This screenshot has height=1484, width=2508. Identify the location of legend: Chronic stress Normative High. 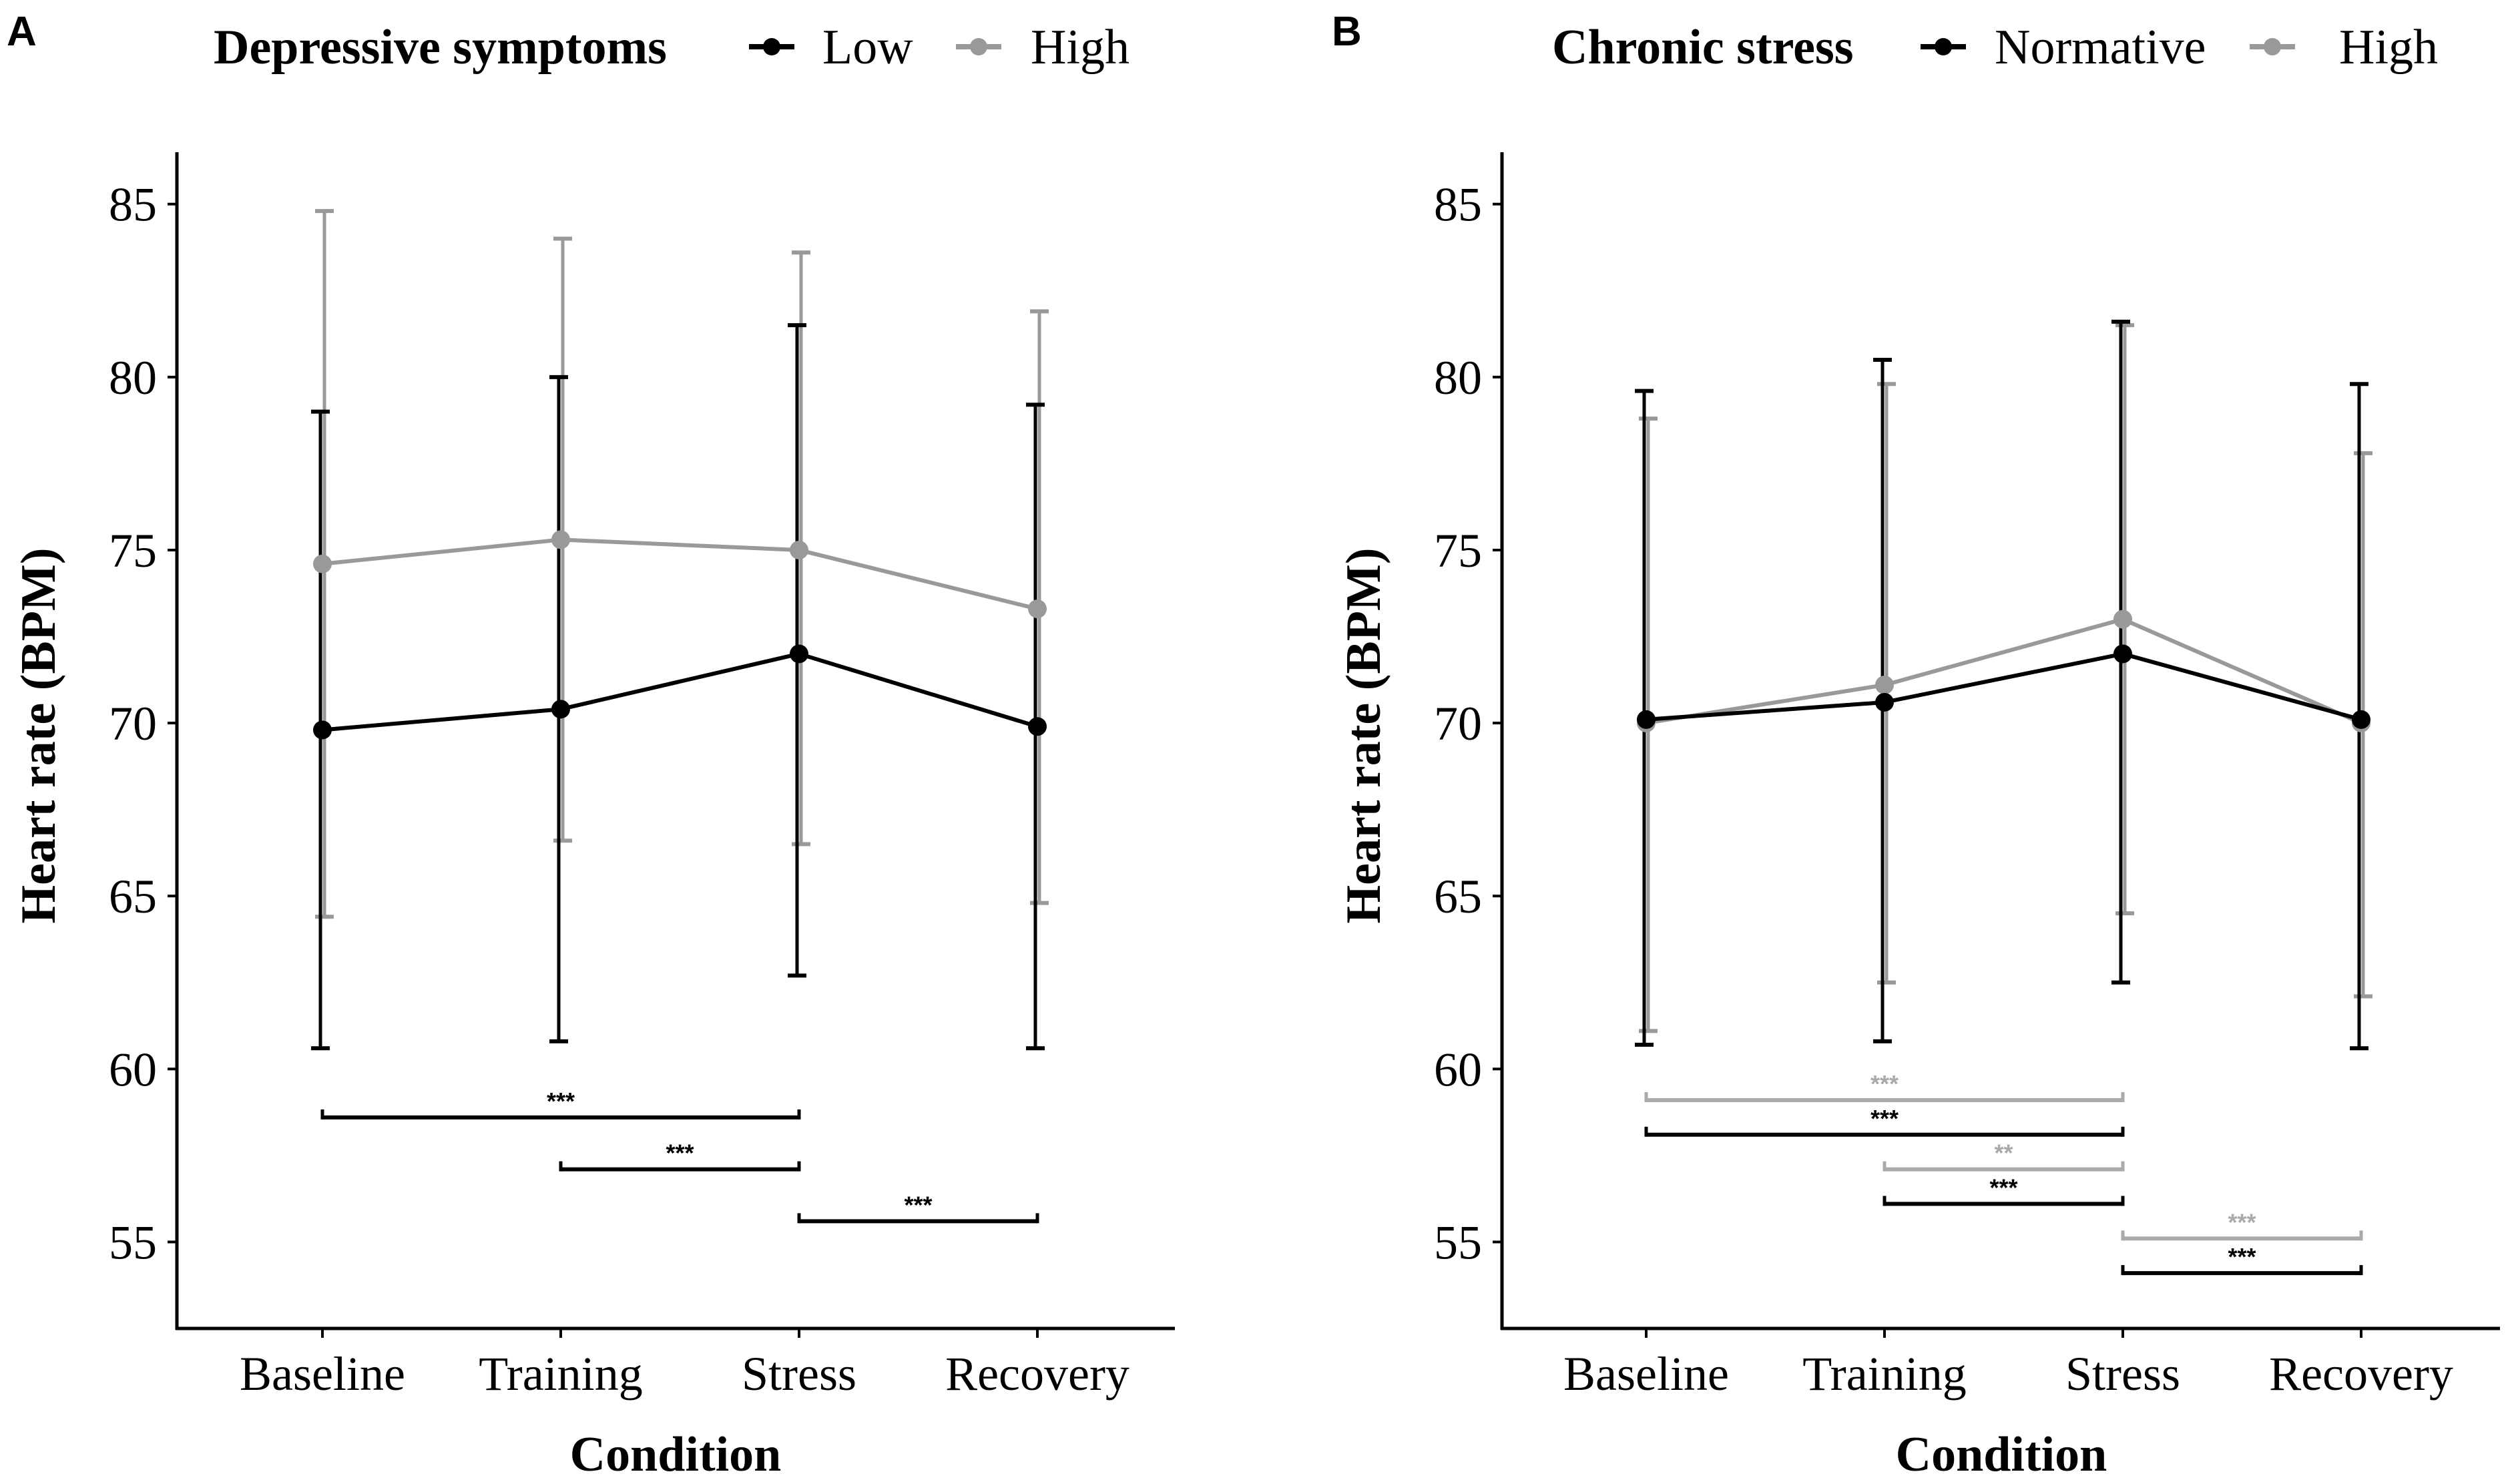
(1995, 48).